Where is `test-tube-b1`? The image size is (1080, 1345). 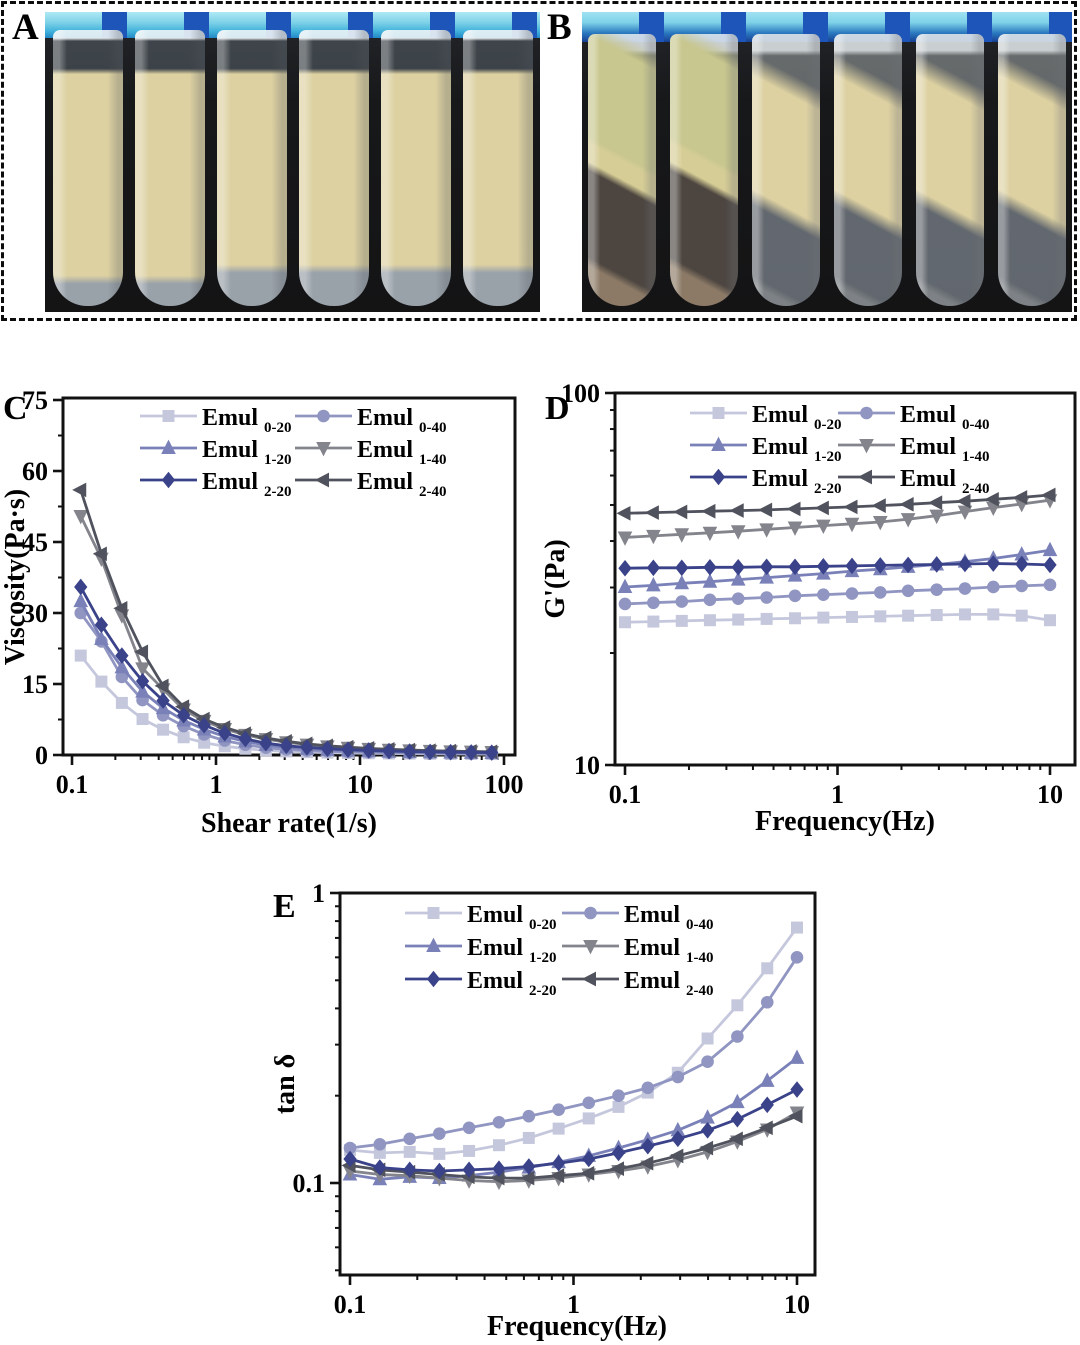 test-tube-b1 is located at coordinates (622, 170).